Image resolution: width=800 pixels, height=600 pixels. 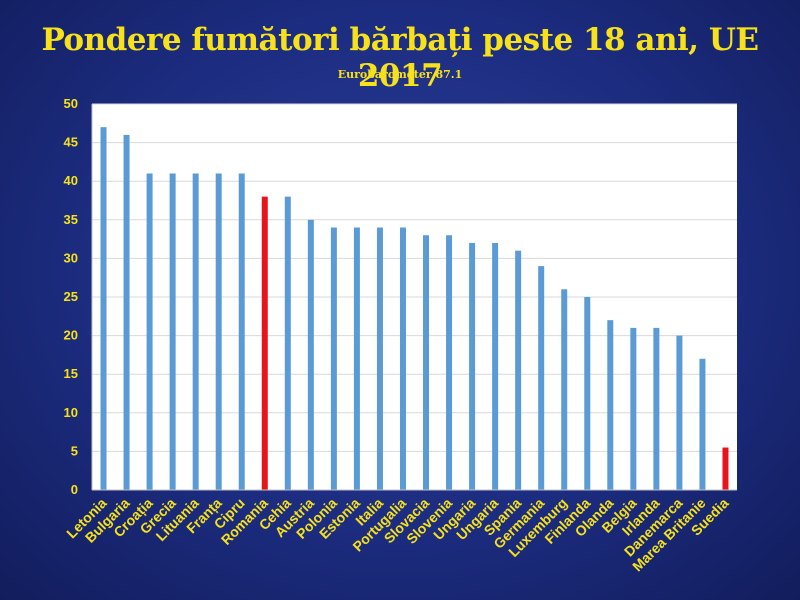 What do you see at coordinates (71, 412) in the screenshot?
I see `y-tick-label: 10` at bounding box center [71, 412].